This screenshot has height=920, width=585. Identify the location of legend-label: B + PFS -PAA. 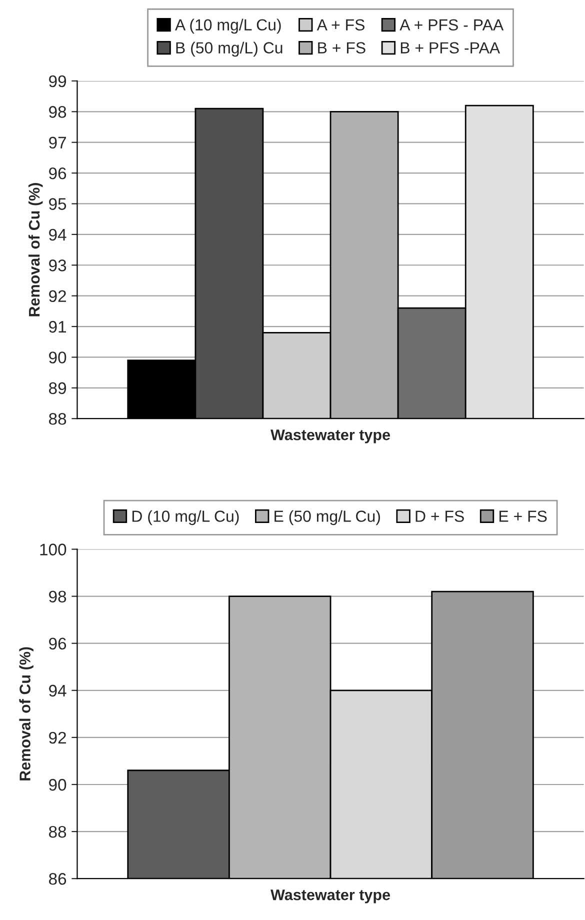
(450, 48).